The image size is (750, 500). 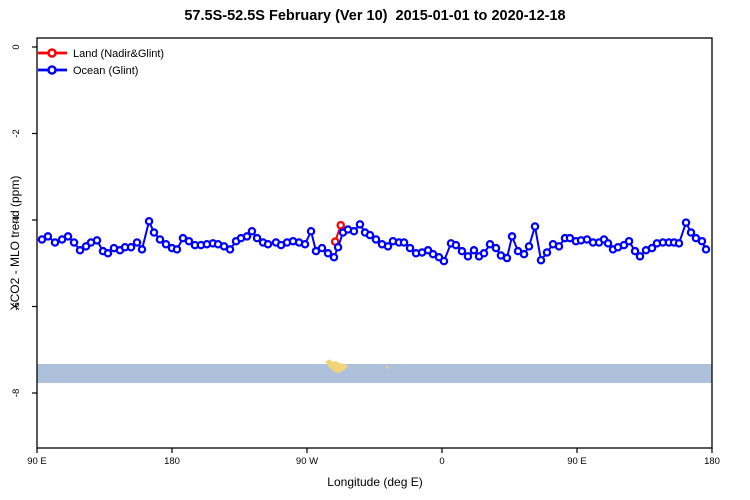 What do you see at coordinates (340, 225) in the screenshot?
I see `land-data-point` at bounding box center [340, 225].